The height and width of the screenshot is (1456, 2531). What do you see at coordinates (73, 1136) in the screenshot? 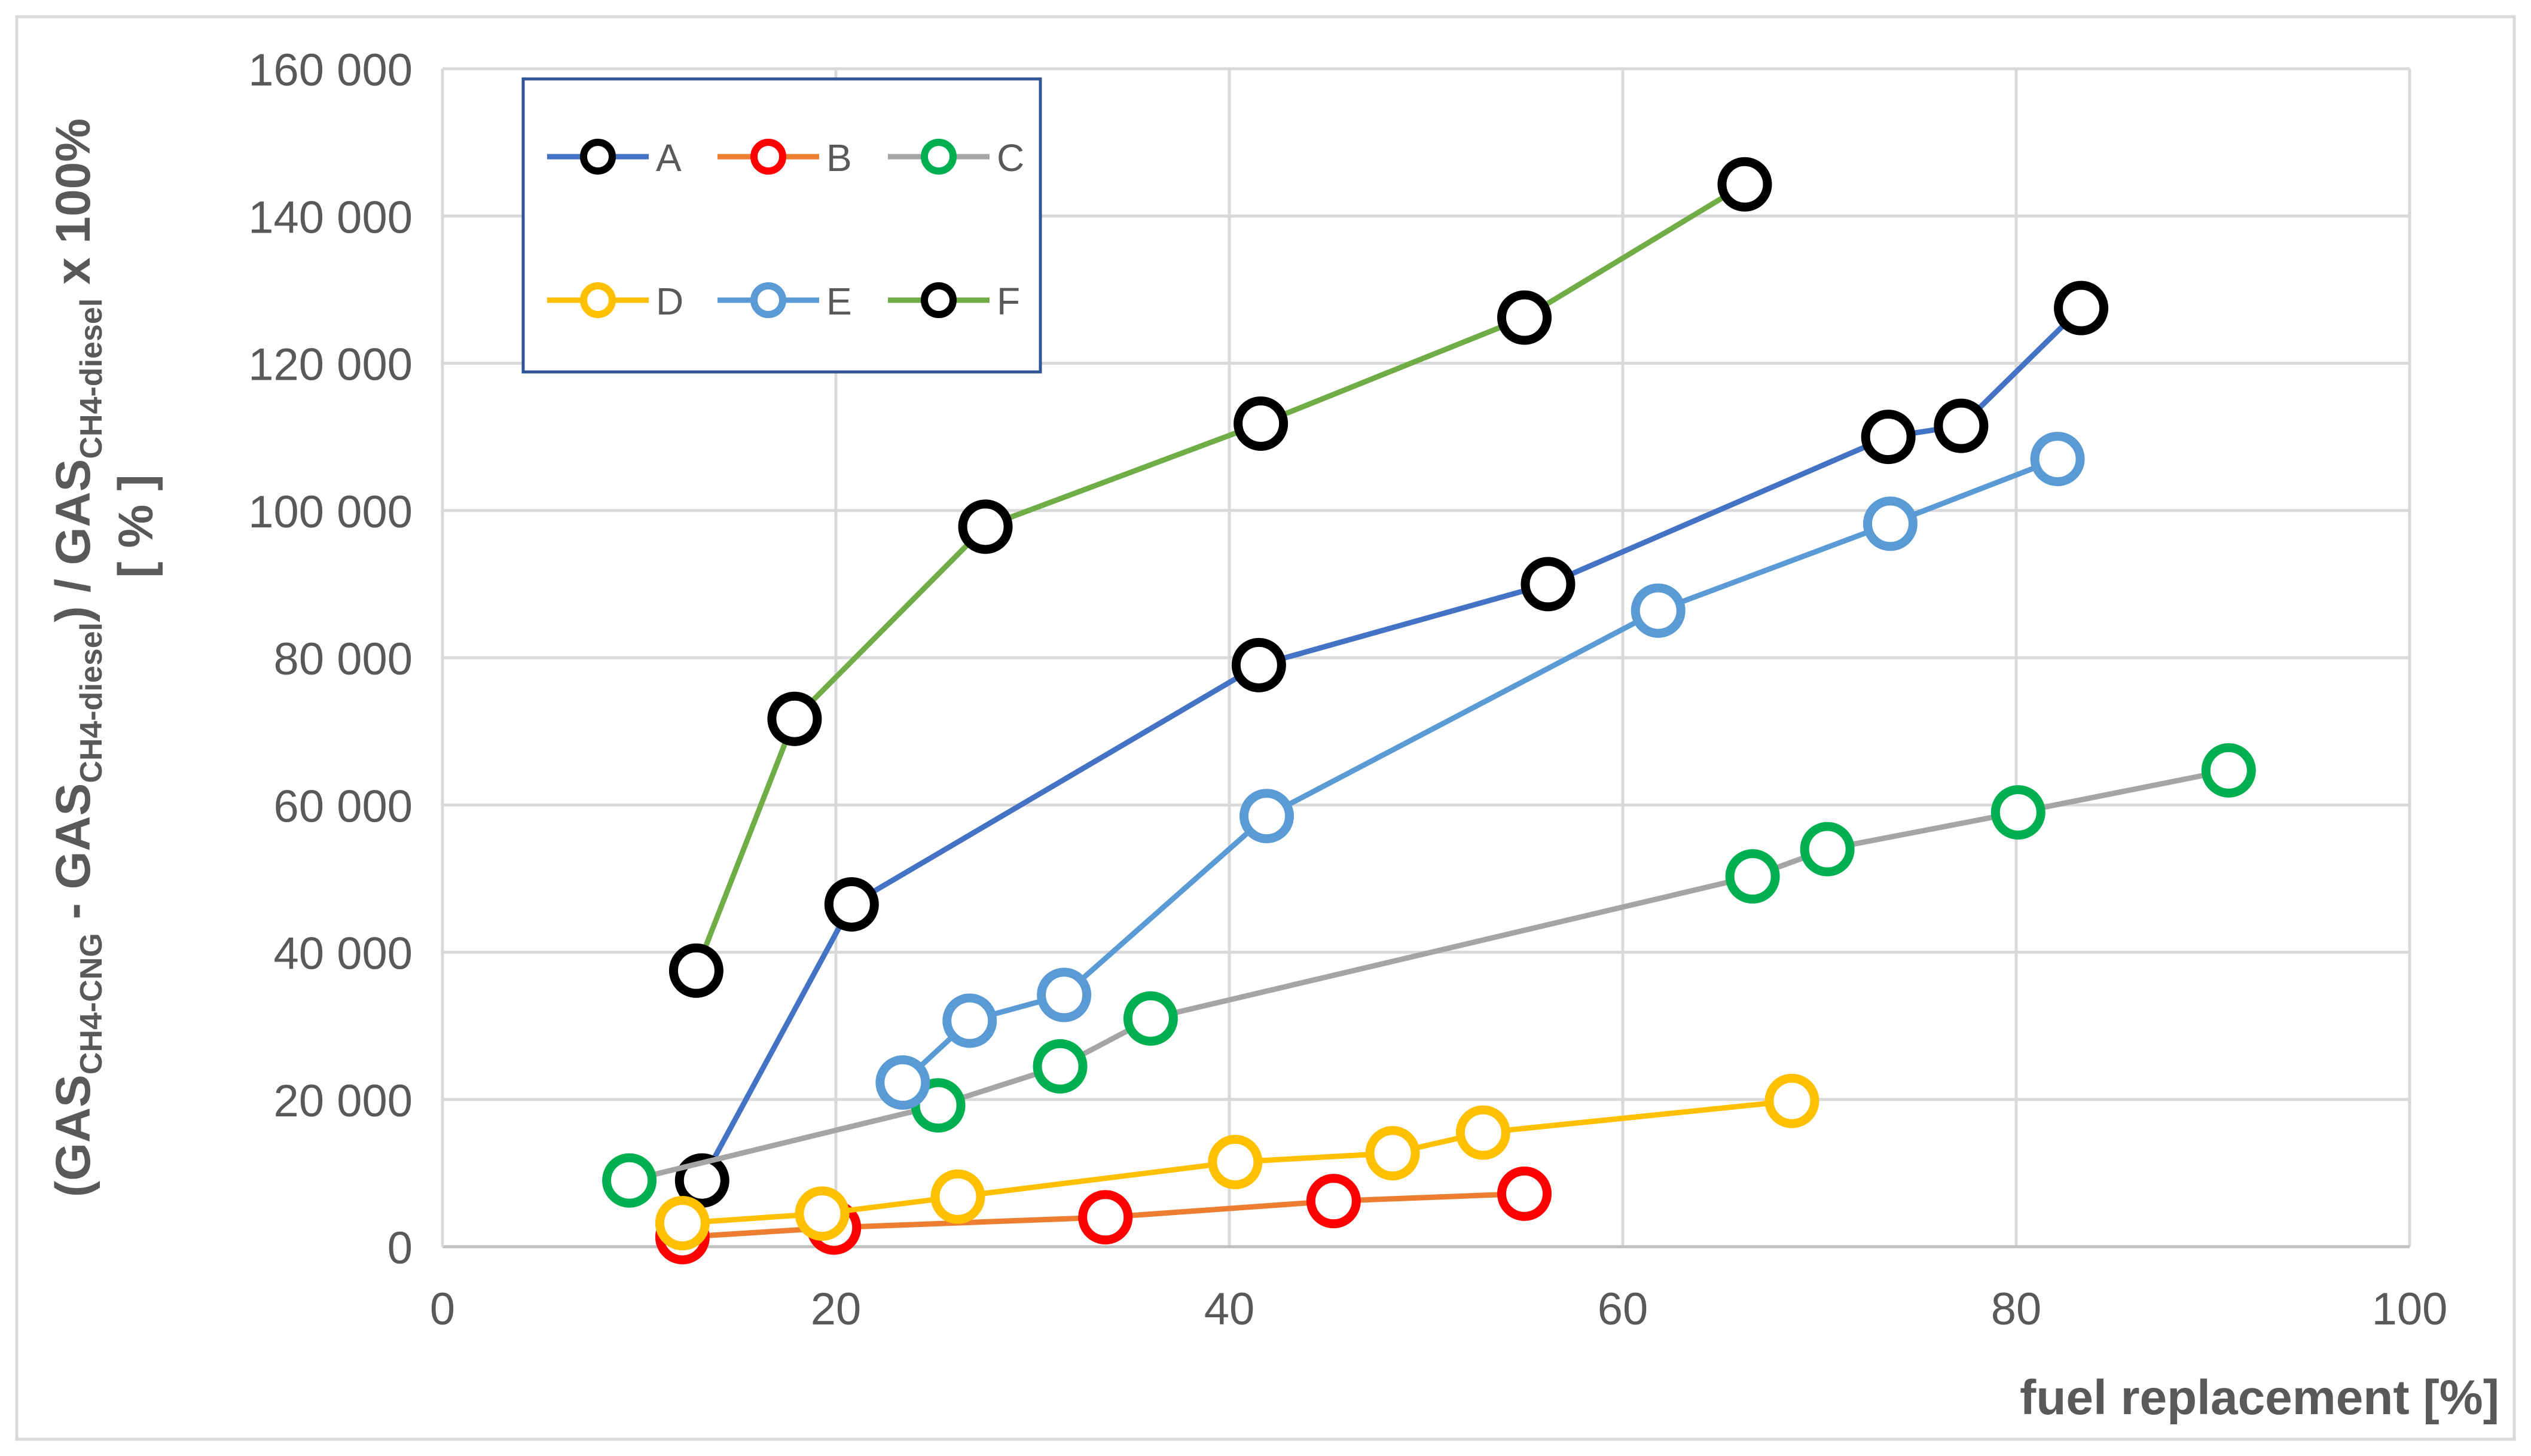
I see `y-axis-title-part: (GAS` at bounding box center [73, 1136].